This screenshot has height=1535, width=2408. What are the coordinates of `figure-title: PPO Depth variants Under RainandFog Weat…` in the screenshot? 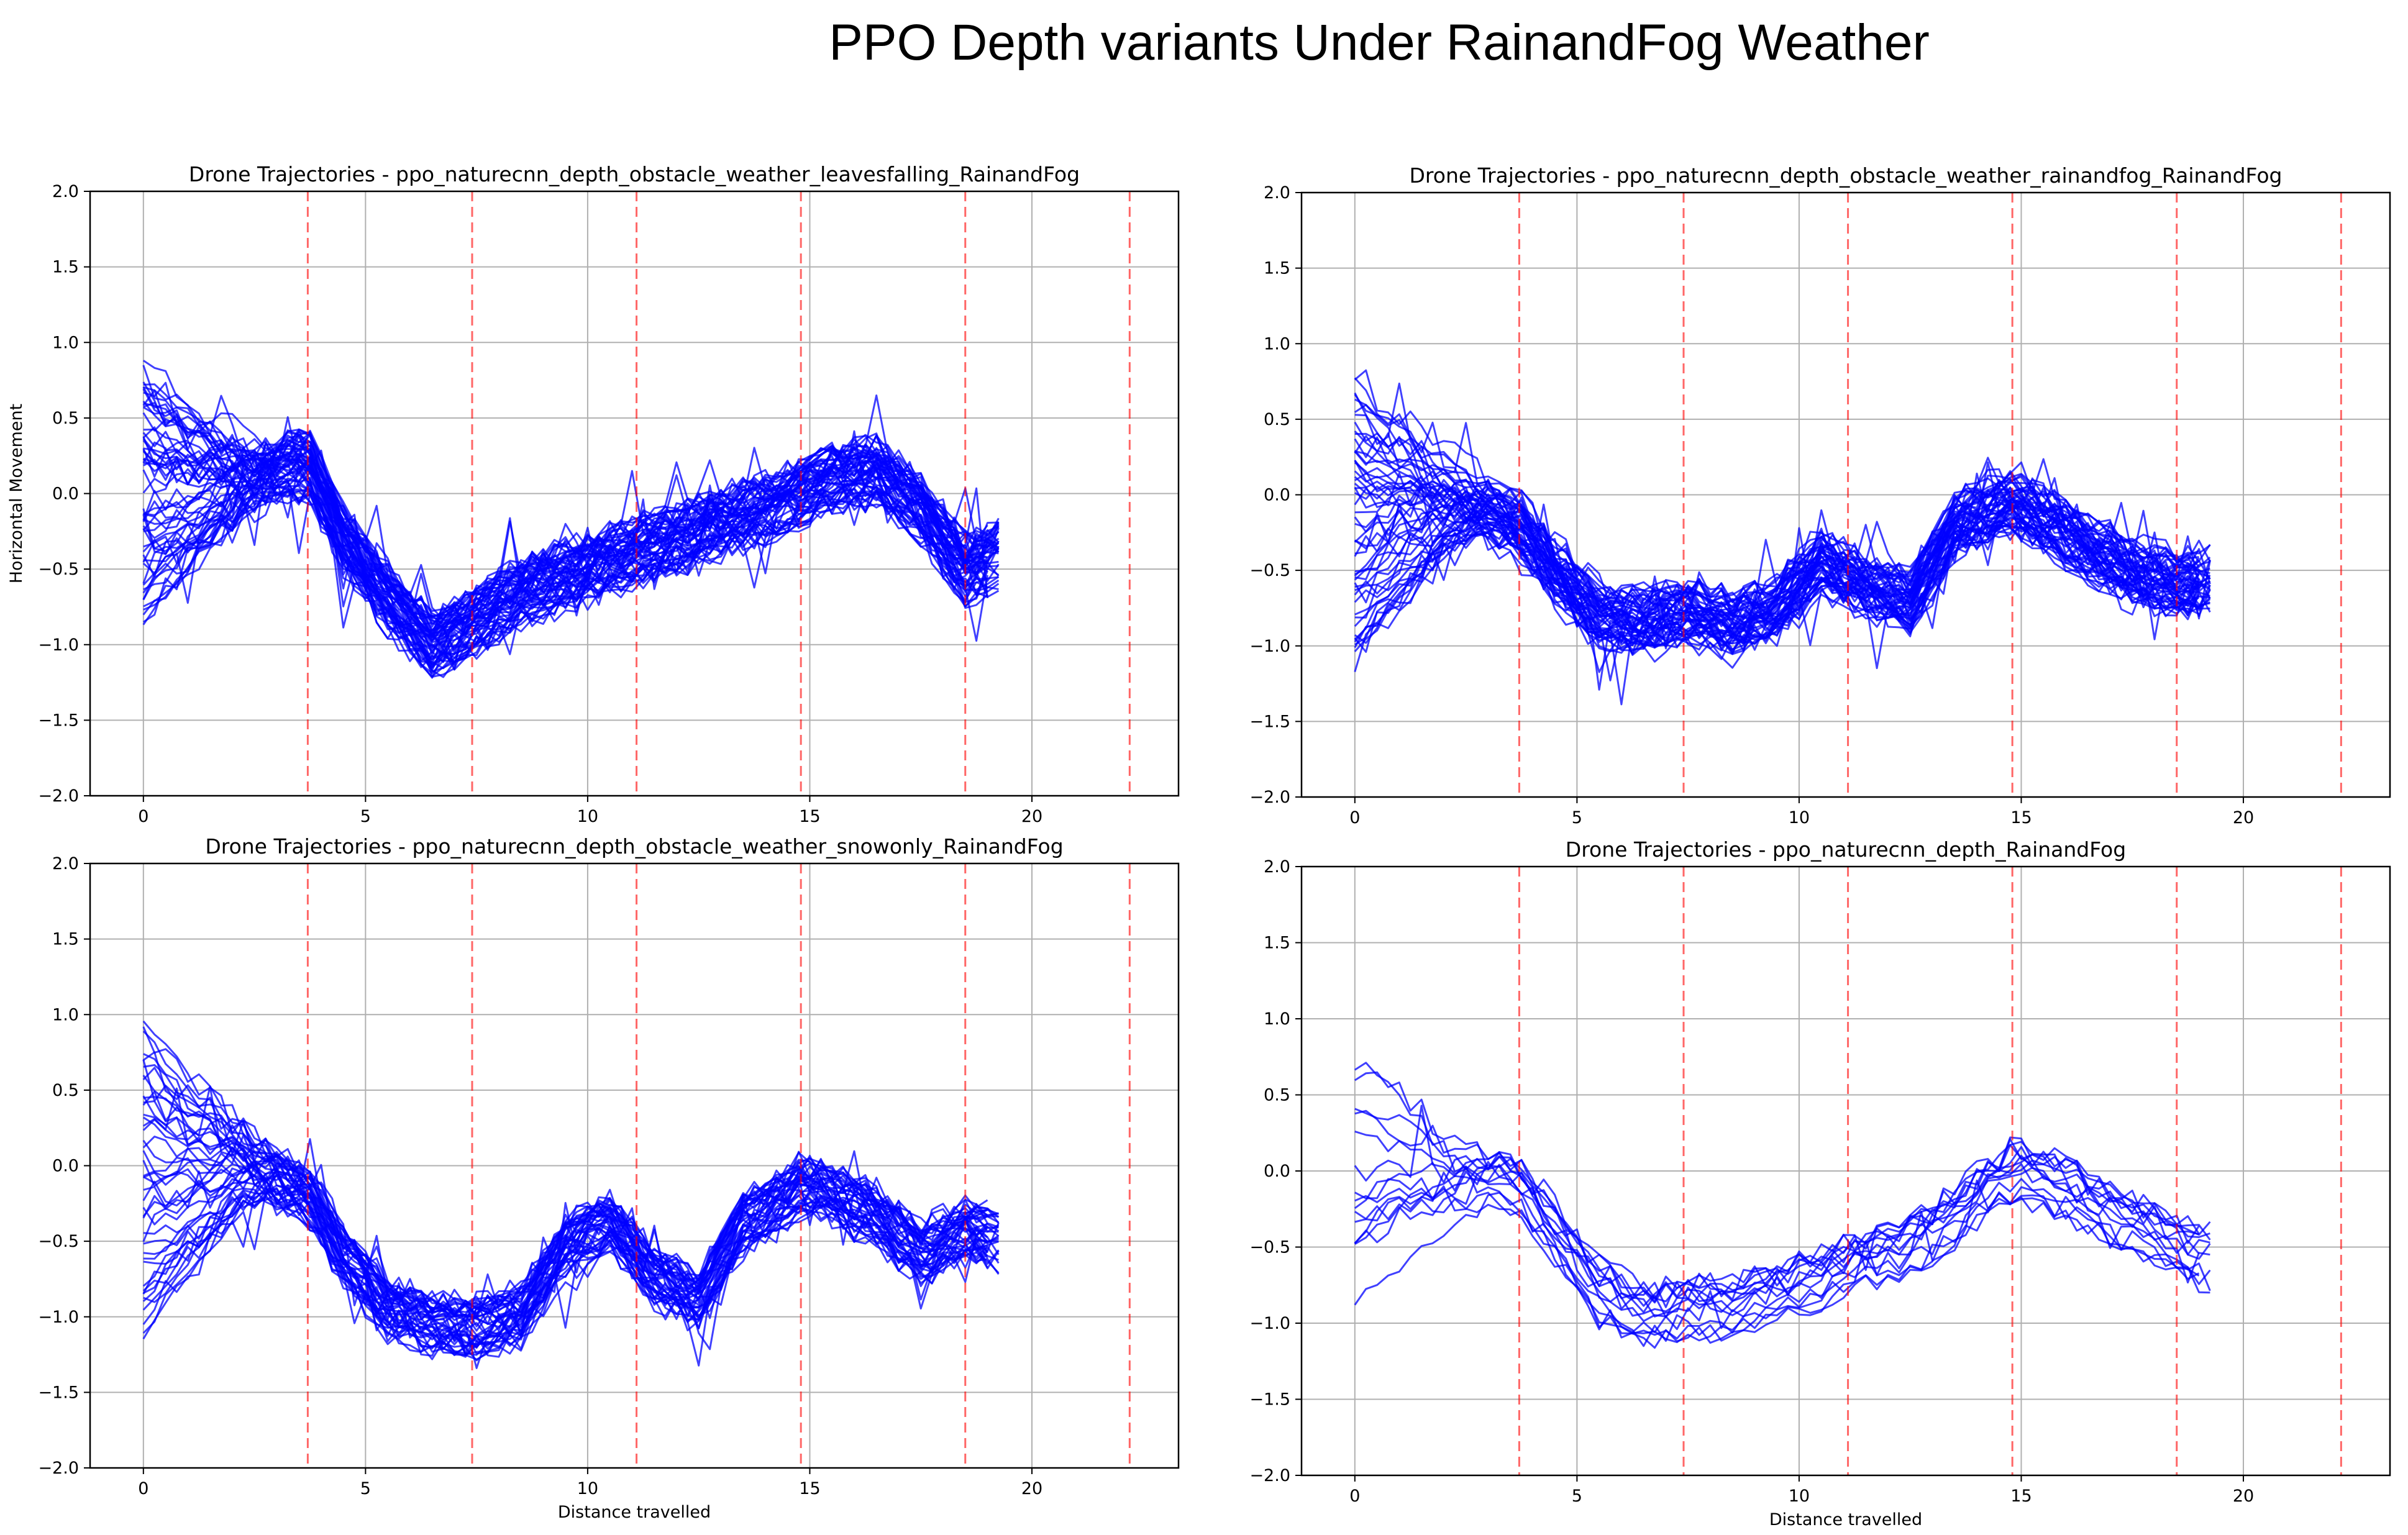 It's located at (1379, 42).